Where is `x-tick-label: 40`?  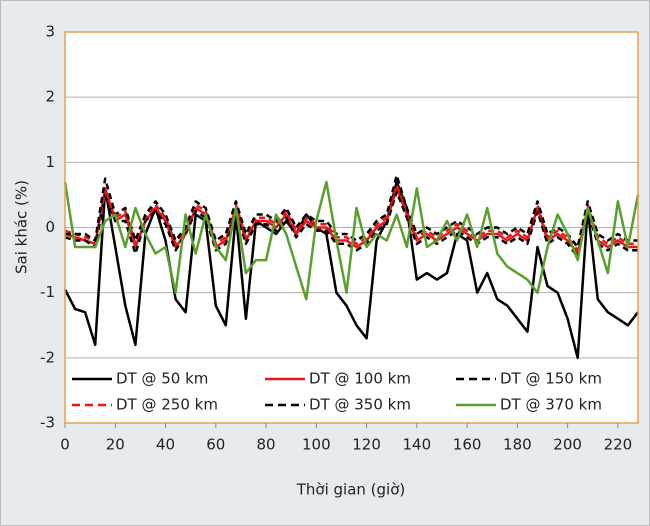 x-tick-label: 40 is located at coordinates (165, 445).